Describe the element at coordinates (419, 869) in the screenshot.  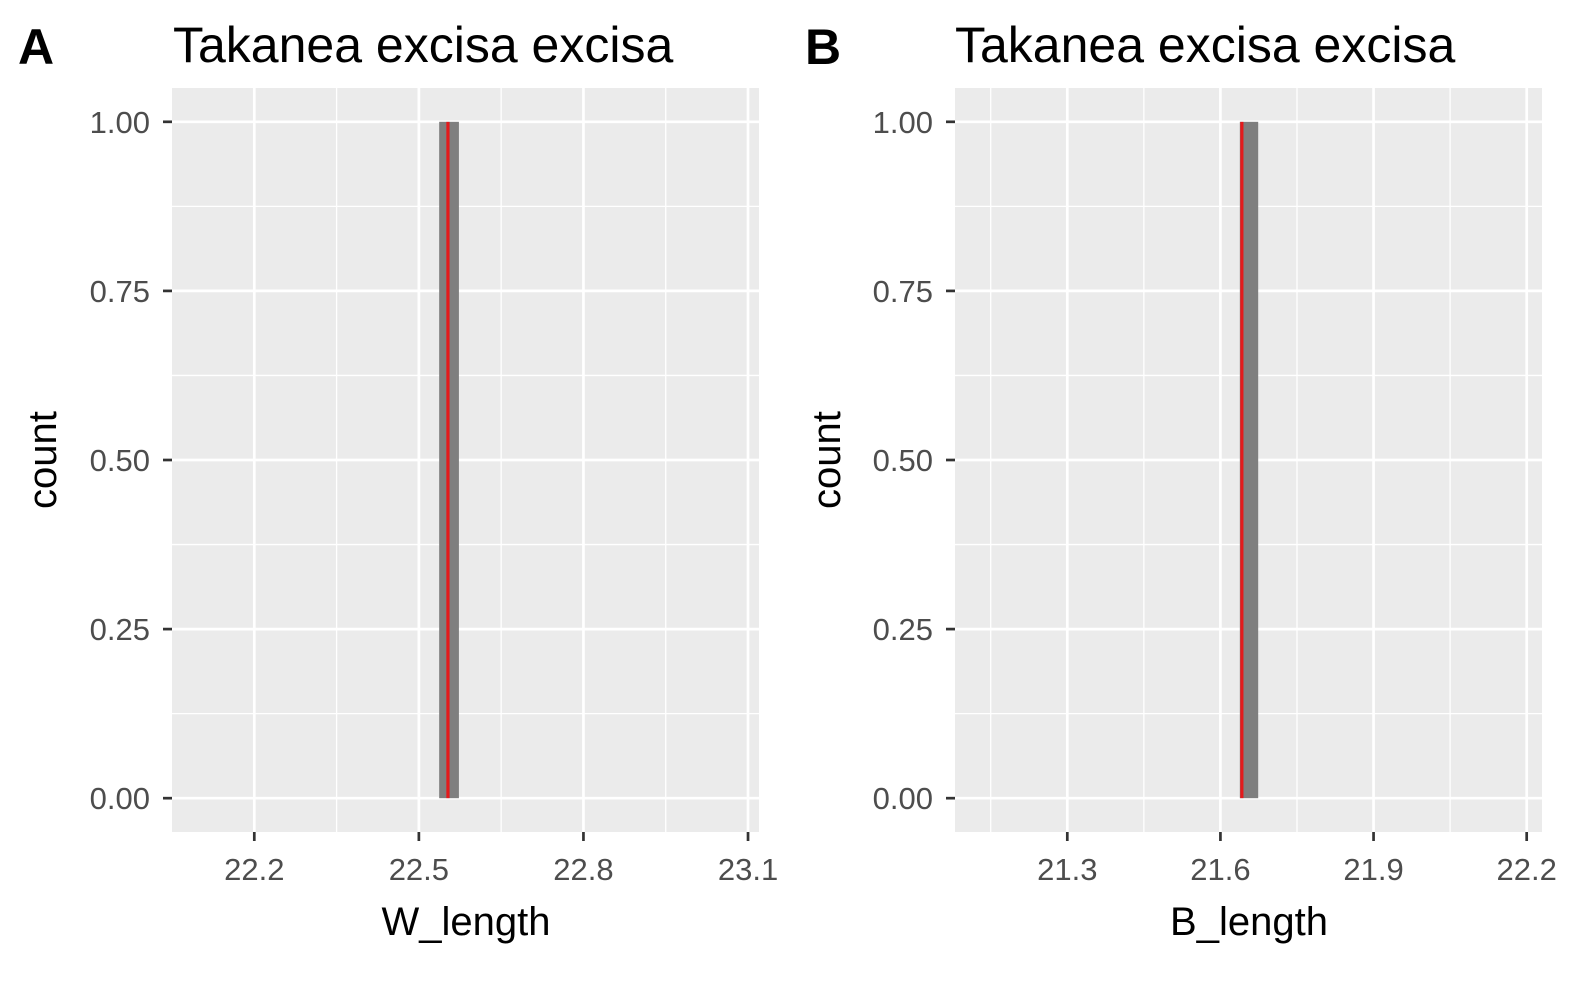
I see `x-tick-label: 22.5` at that location.